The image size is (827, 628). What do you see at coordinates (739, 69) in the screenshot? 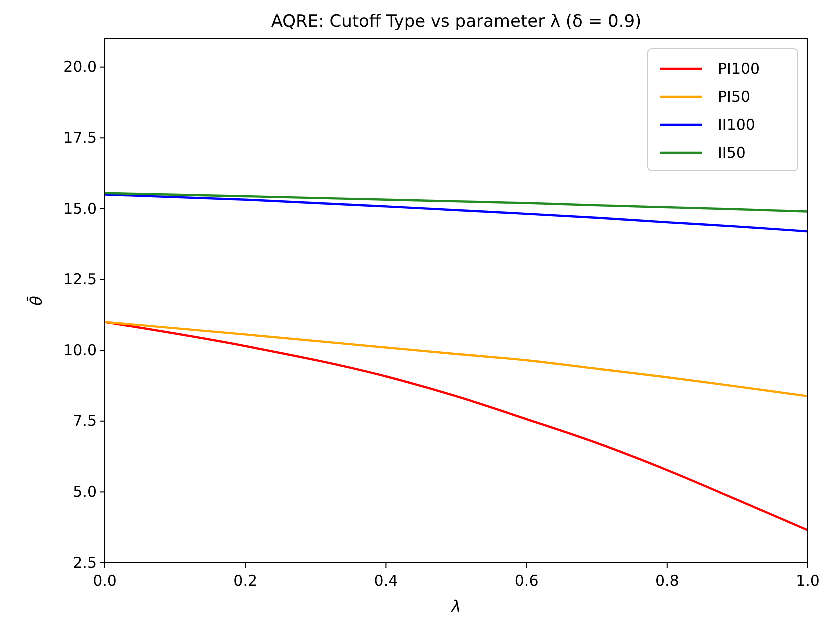
I see `legend-label: PI100` at bounding box center [739, 69].